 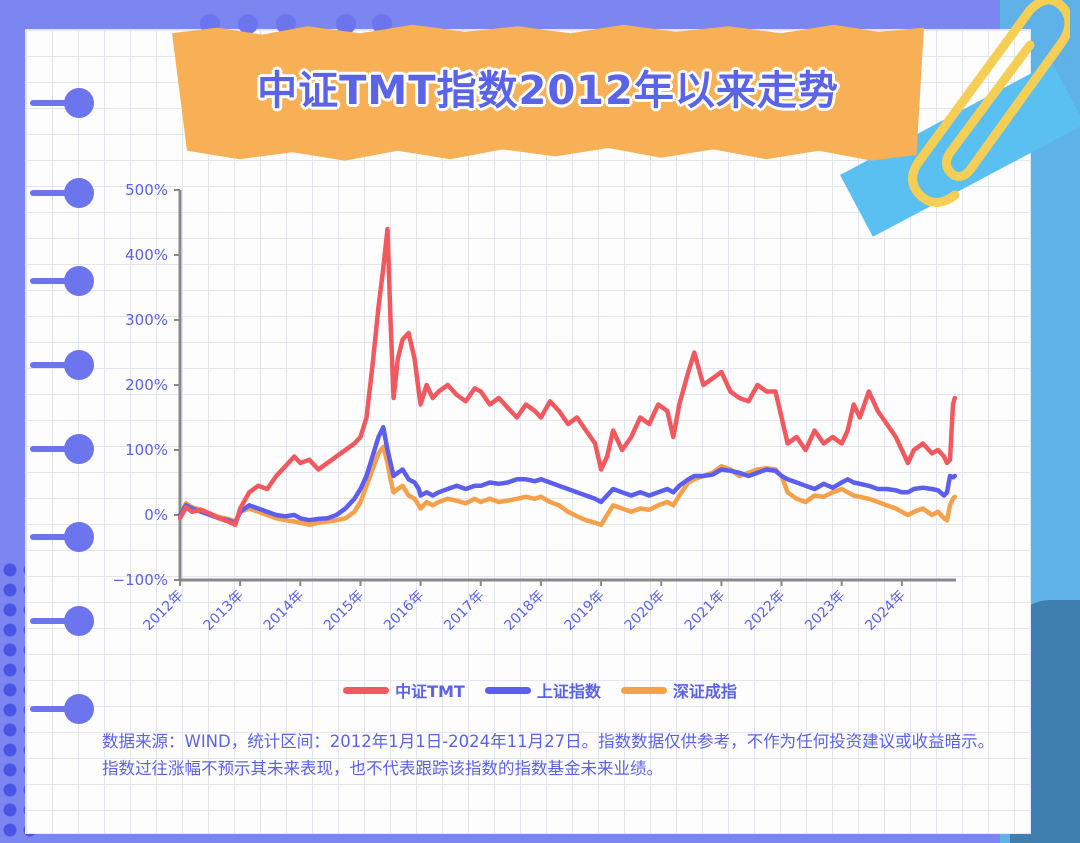 I want to click on series-line-sz, so click(x=567, y=486).